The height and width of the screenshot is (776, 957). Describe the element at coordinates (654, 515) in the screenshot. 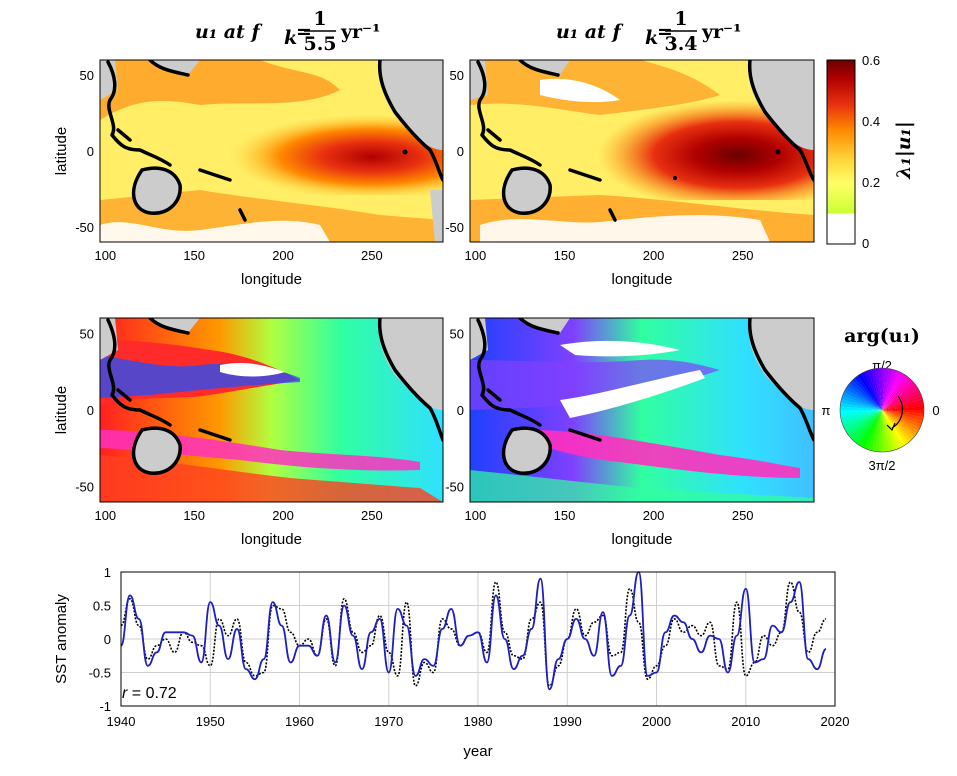

I see `map-d-xtick-200: 200` at that location.